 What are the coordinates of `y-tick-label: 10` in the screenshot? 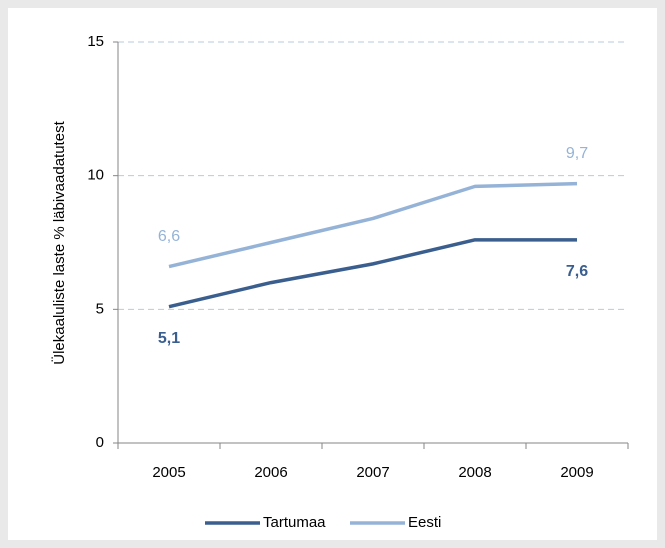 It's located at (95, 175).